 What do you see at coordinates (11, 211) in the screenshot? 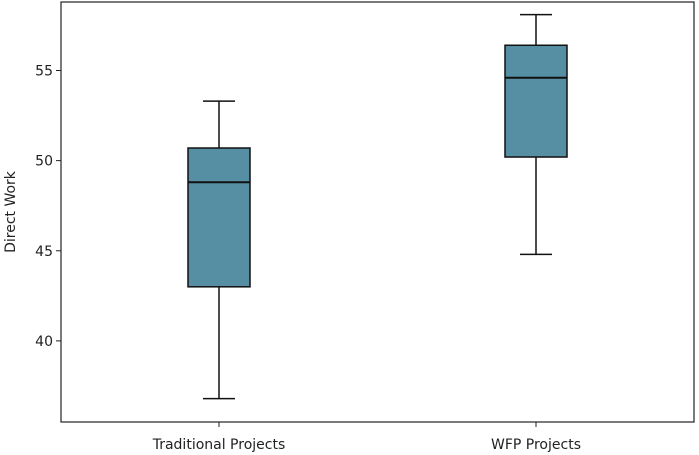
I see `y-axis-title: Direct Work` at bounding box center [11, 211].